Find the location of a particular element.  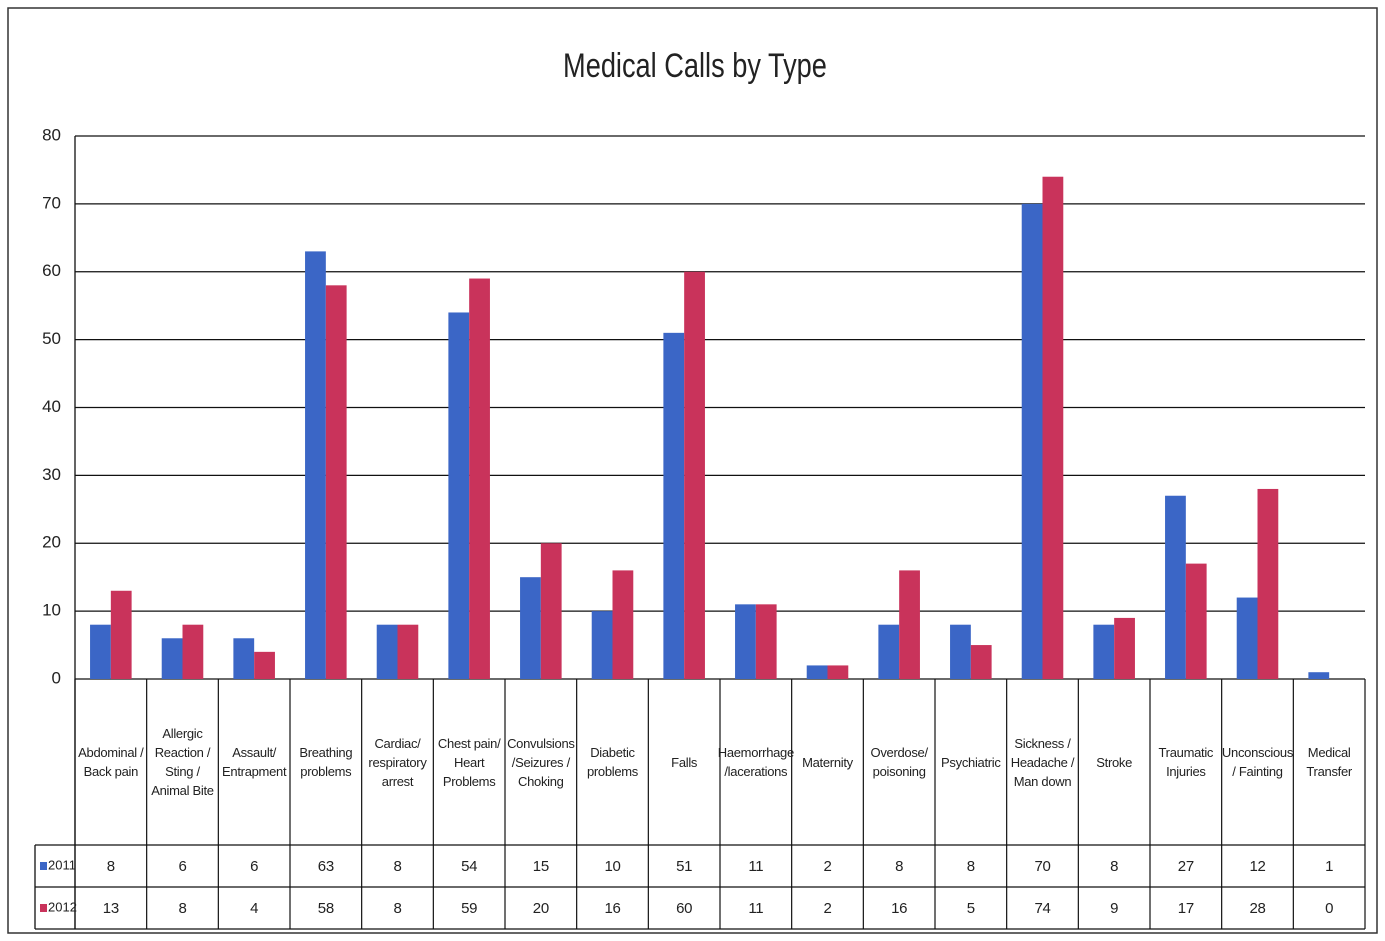

table-value: 5 is located at coordinates (970, 908).